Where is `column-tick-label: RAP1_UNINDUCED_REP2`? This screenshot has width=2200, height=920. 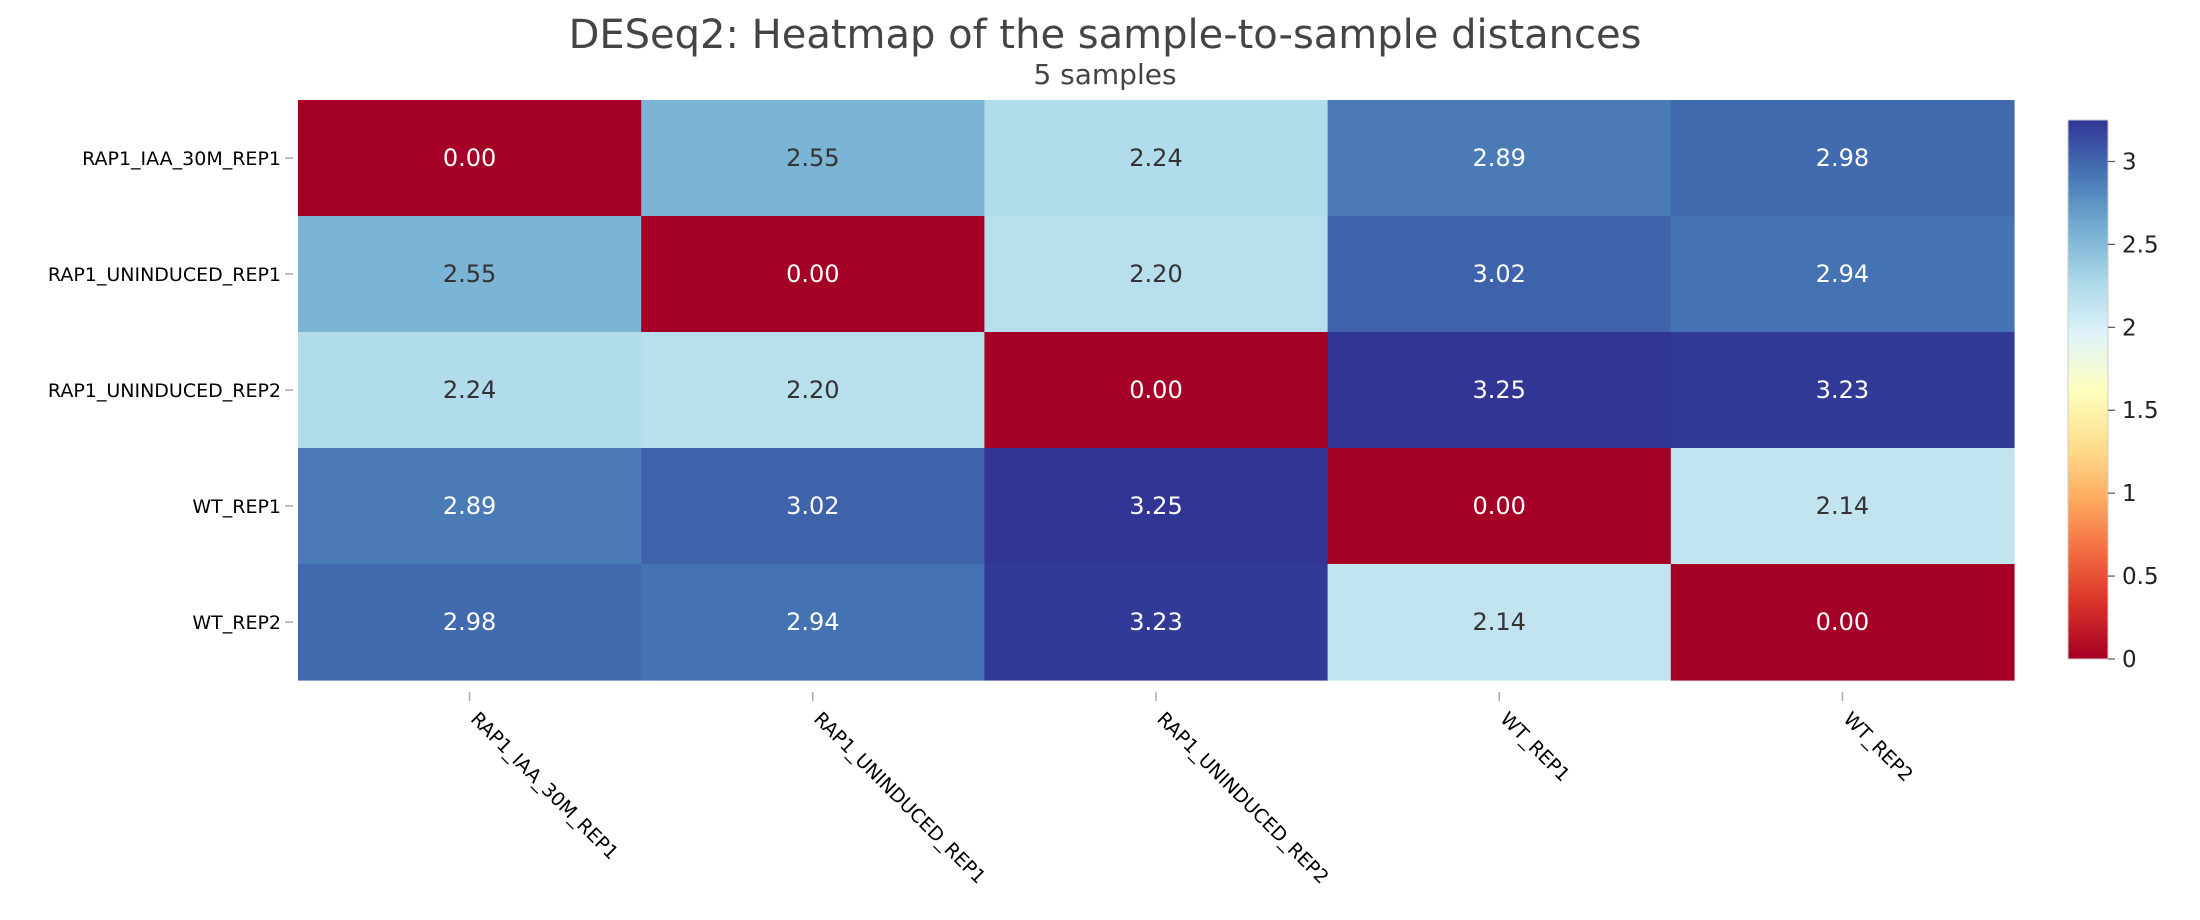 column-tick-label: RAP1_UNINDUCED_REP2 is located at coordinates (1242, 798).